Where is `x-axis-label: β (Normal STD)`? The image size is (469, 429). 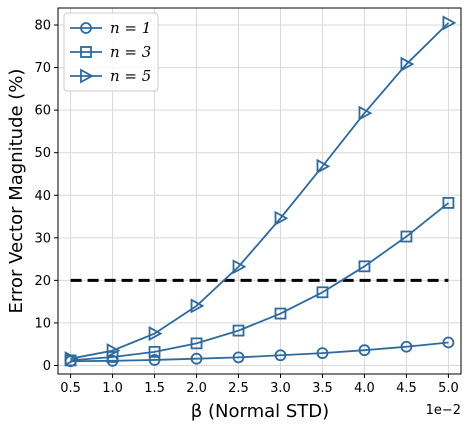 x-axis-label: β (Normal STD) is located at coordinates (260, 411).